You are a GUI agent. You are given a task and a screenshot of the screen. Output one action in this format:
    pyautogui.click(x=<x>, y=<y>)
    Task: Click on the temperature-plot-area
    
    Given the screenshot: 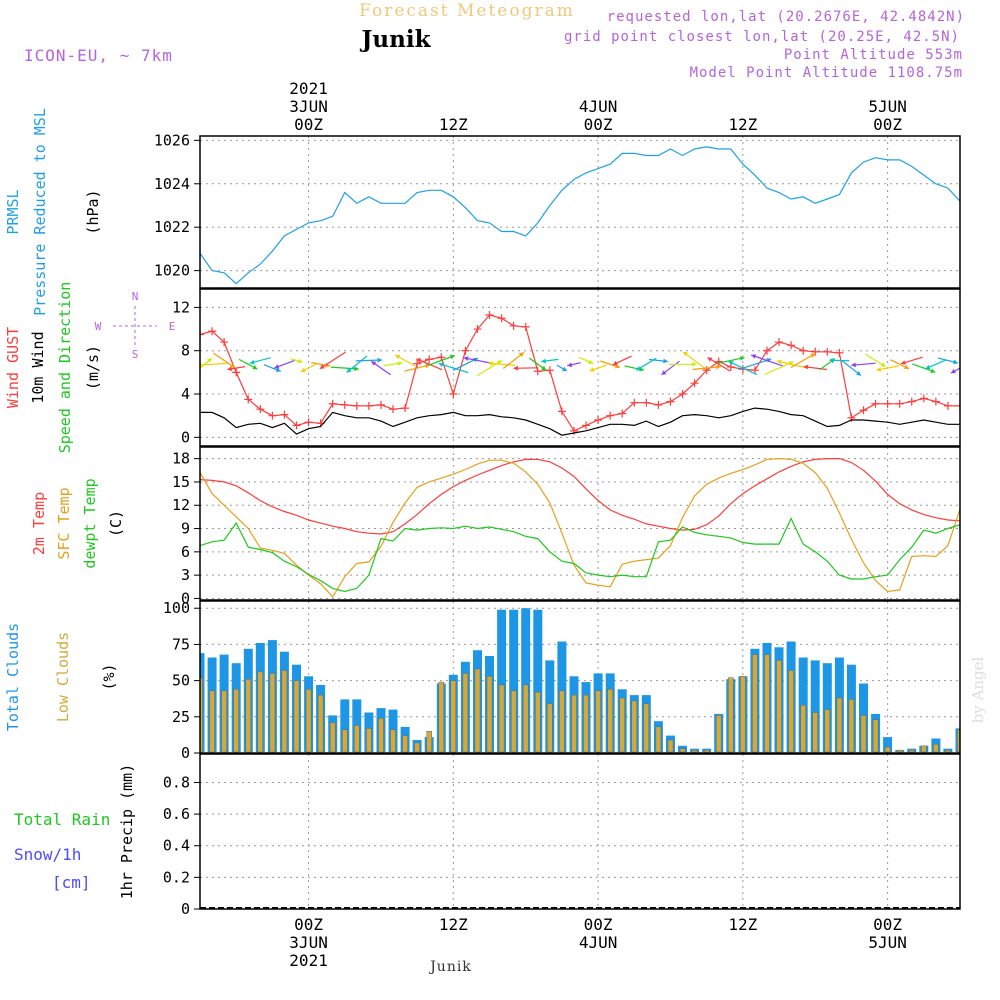 What is the action you would take?
    pyautogui.click(x=580, y=527)
    